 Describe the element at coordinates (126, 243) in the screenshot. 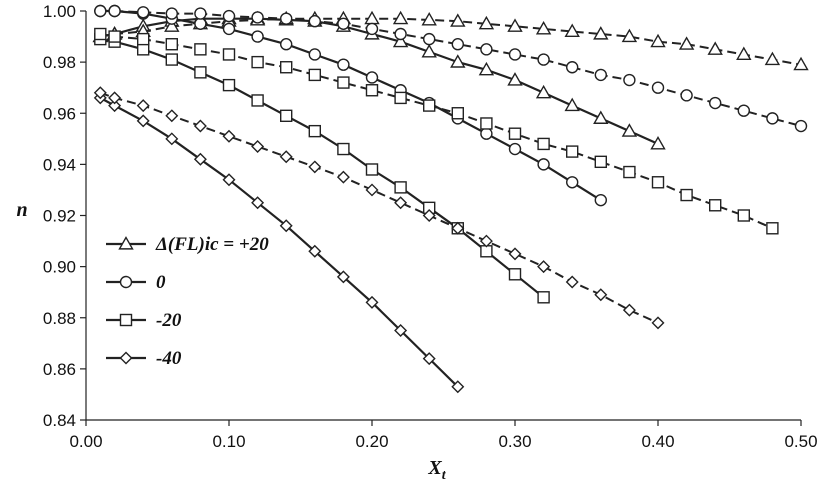

I see `legend-marker-triangle` at that location.